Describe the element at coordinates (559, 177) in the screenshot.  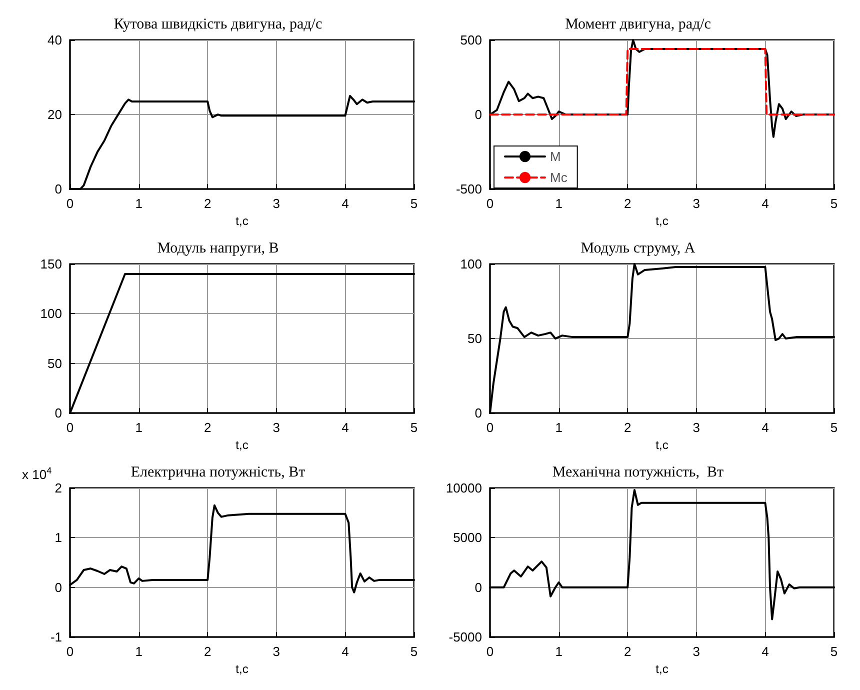
I see `legend-label: Mc` at that location.